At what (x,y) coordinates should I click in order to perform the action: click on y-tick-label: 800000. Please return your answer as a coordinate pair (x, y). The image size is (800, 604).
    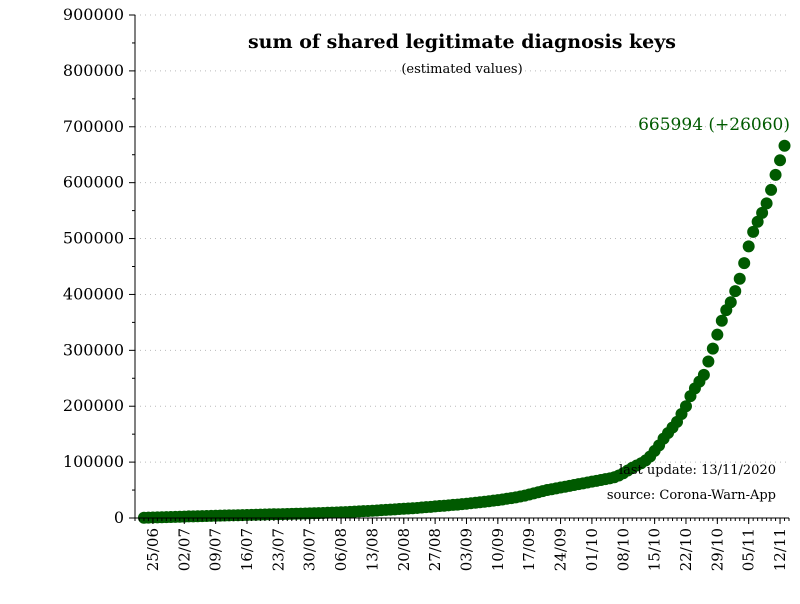
    Looking at the image, I should click on (93, 70).